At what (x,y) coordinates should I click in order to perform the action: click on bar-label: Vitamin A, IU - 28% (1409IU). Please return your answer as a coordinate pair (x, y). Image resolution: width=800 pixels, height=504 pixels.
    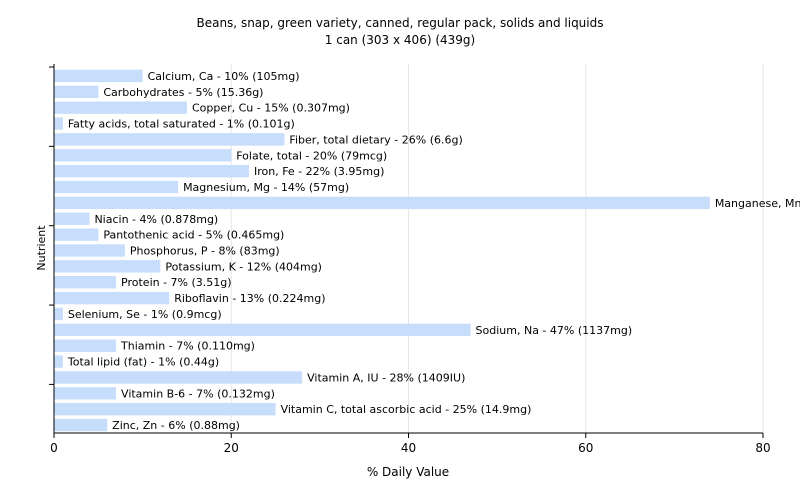
    Looking at the image, I should click on (386, 377).